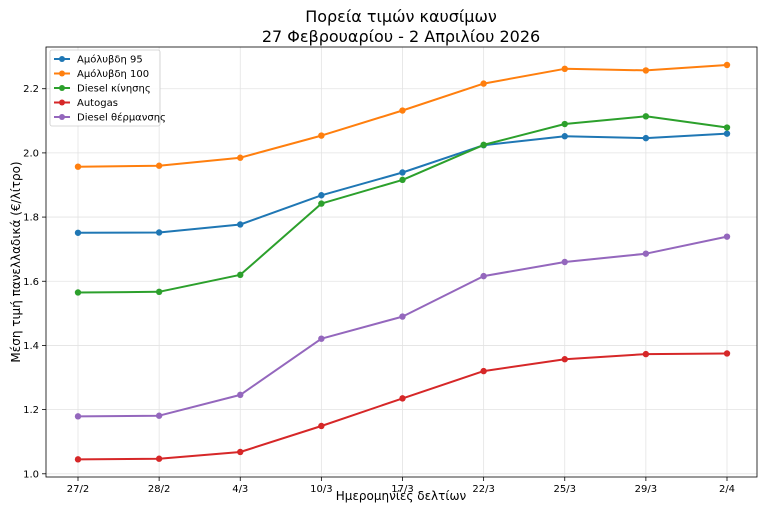 The width and height of the screenshot is (770, 513). Describe the element at coordinates (110, 60) in the screenshot. I see `legend-label: Αμόλυβδη 95` at that location.